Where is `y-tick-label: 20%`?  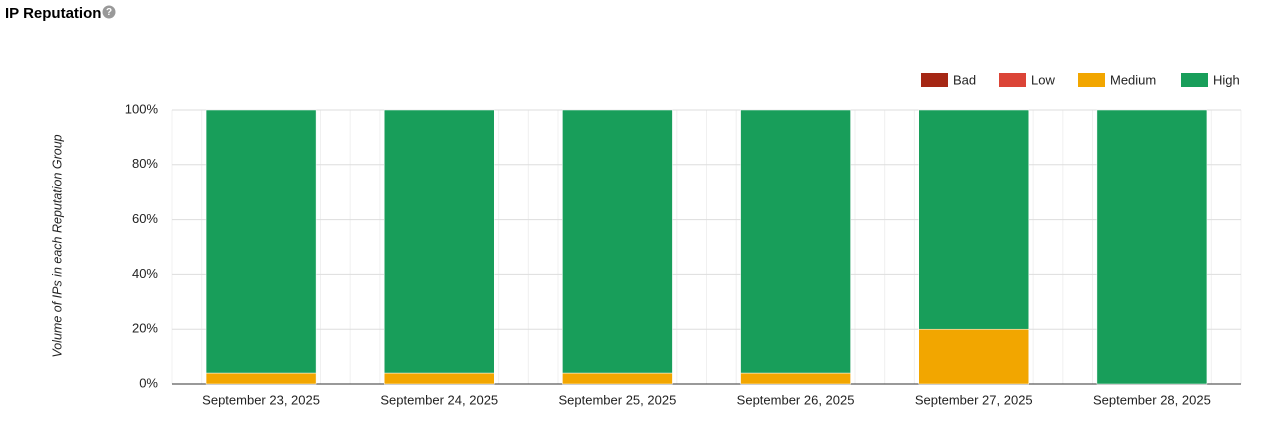 y-tick-label: 20% is located at coordinates (145, 328).